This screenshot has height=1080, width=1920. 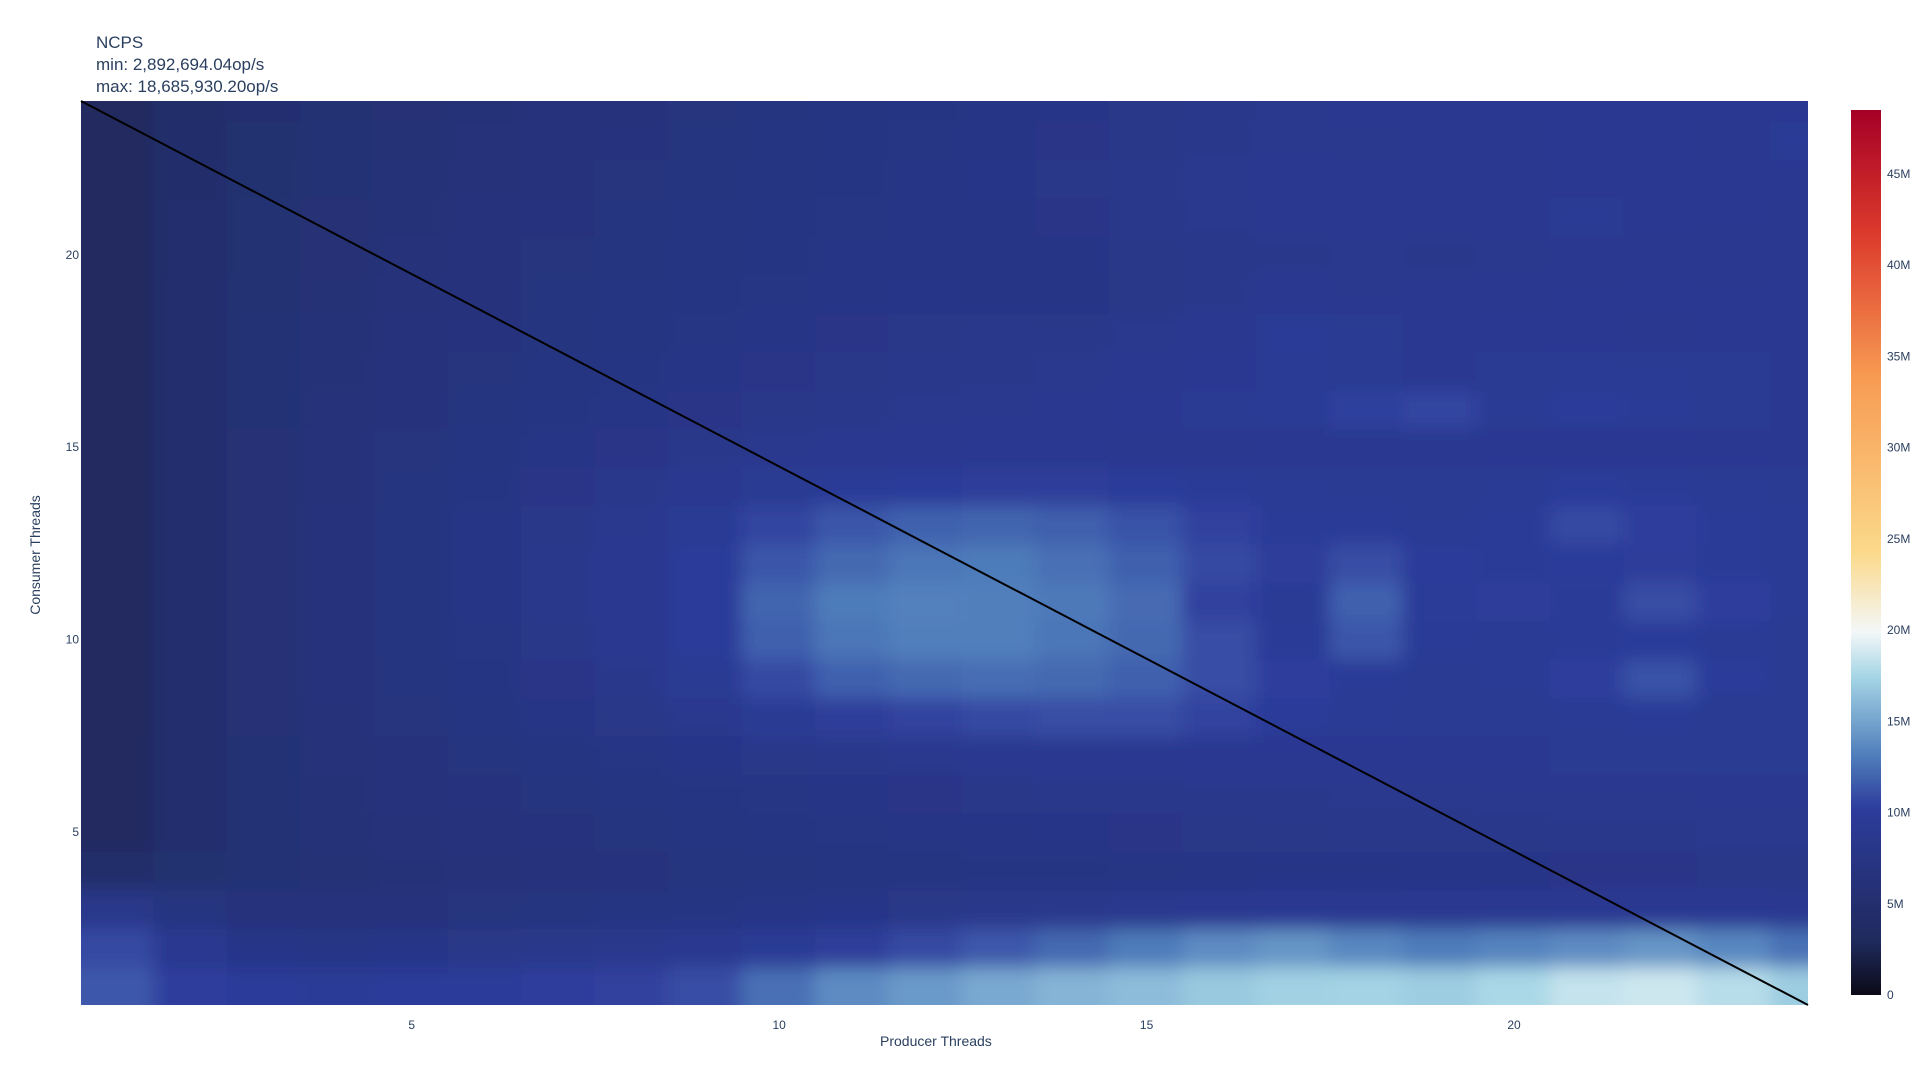 What do you see at coordinates (1514, 1025) in the screenshot?
I see `x-tick-label: 20` at bounding box center [1514, 1025].